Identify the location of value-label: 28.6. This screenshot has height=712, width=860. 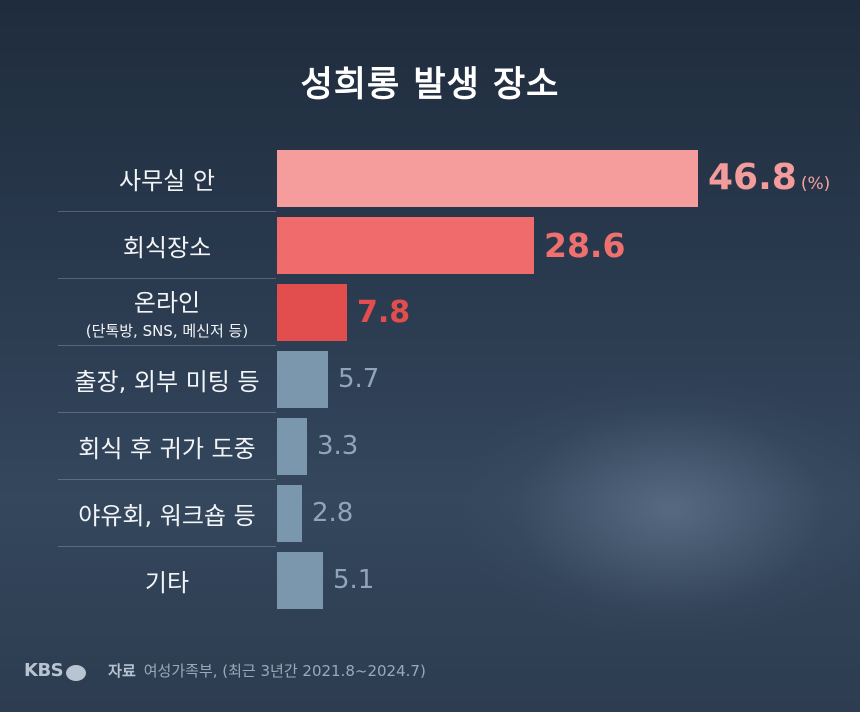
(584, 245).